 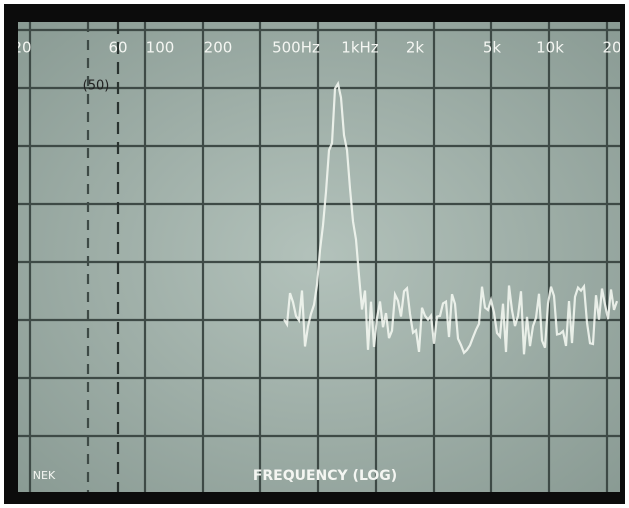 I want to click on scale-label: 2k, so click(x=415, y=48).